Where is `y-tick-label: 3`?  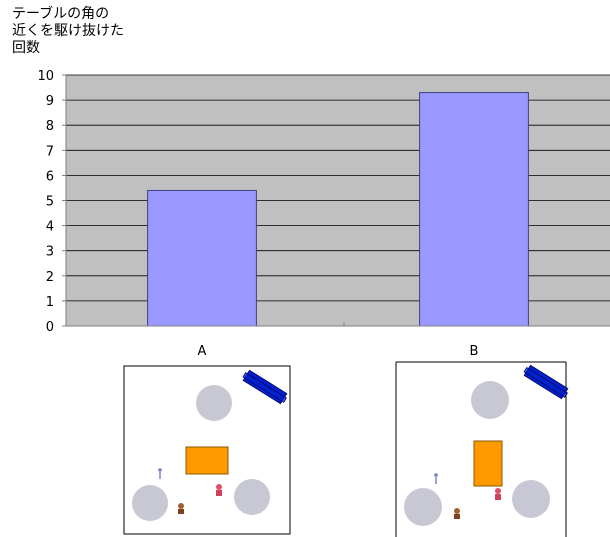 y-tick-label: 3 is located at coordinates (50, 252).